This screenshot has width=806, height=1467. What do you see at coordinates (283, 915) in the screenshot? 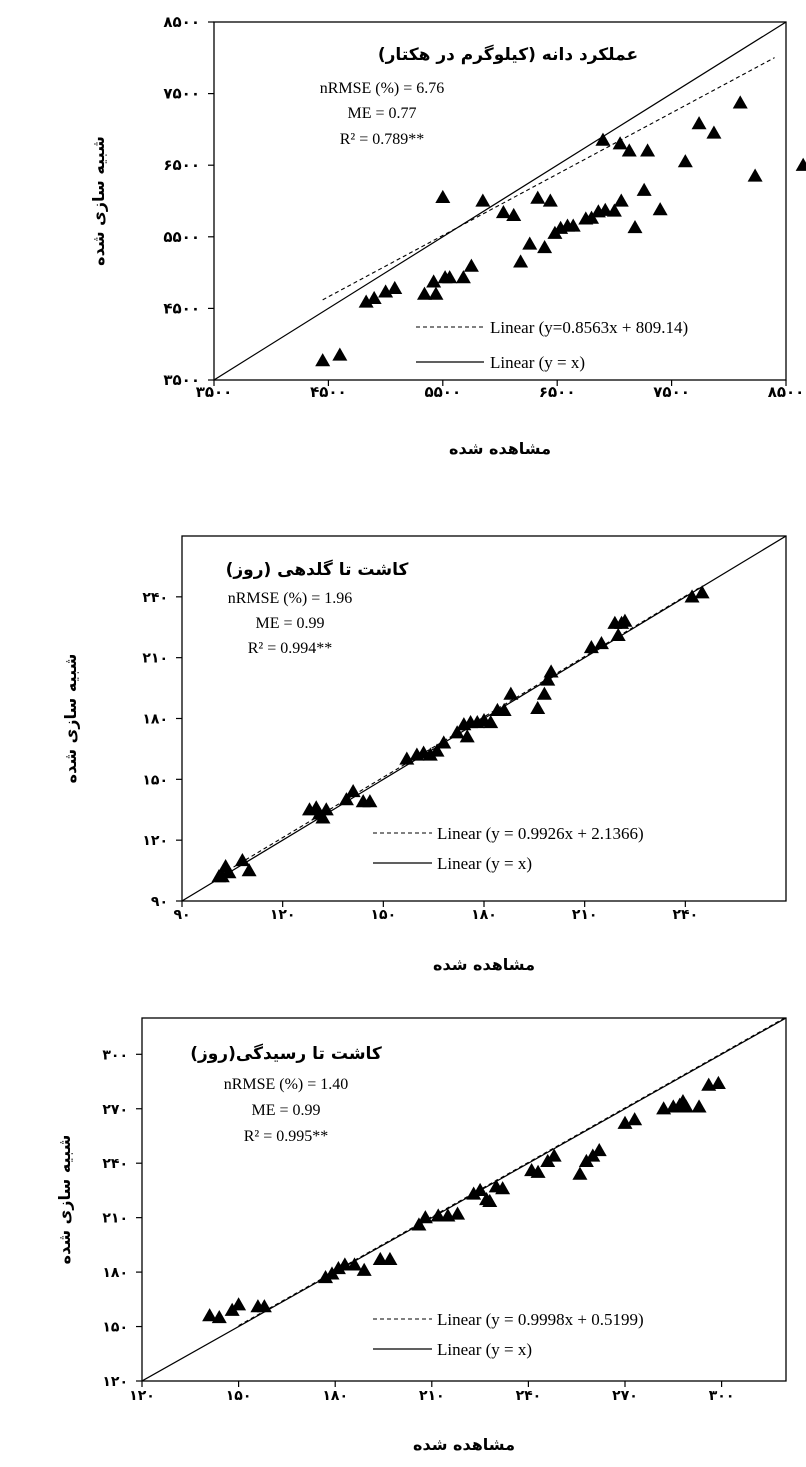
I see `x-tick-label: ۱۲۰` at bounding box center [283, 915].